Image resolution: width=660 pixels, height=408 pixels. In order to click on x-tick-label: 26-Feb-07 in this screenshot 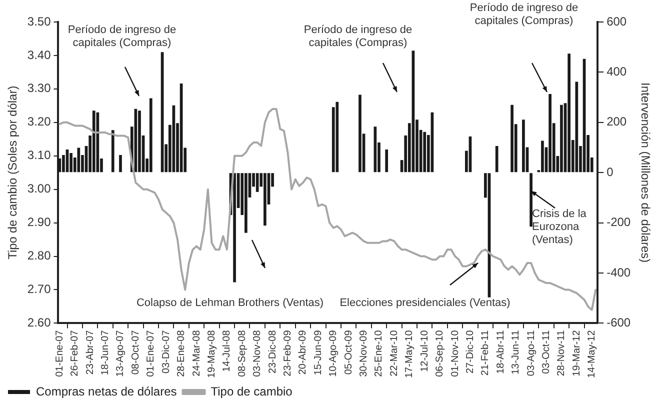, I will do `click(75, 353)`.